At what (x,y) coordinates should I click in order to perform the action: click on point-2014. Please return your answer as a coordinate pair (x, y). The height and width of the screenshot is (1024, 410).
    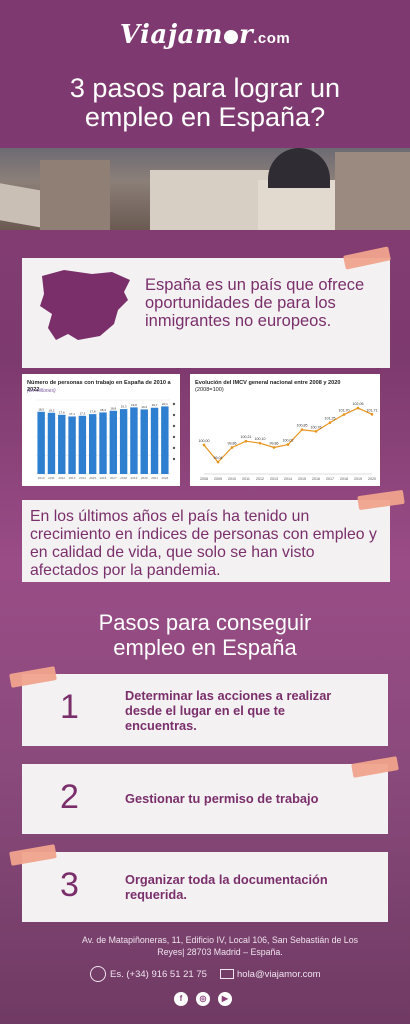
    Looking at the image, I should click on (288, 444).